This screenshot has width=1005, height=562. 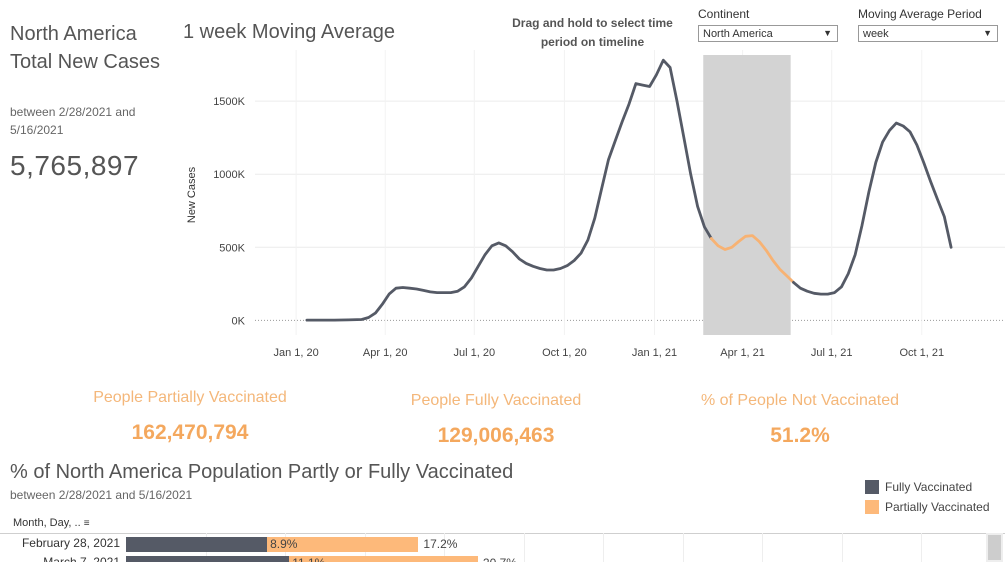 What do you see at coordinates (385, 353) in the screenshot?
I see `x-tick-label: Apr 1, 20` at bounding box center [385, 353].